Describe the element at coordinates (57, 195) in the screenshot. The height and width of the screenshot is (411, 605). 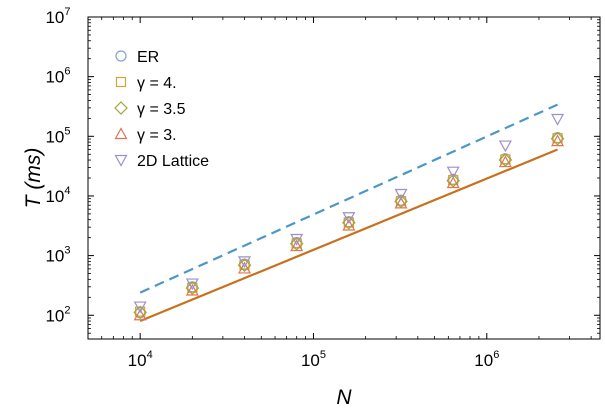
I see `y-tick-label: 10⁴` at that location.